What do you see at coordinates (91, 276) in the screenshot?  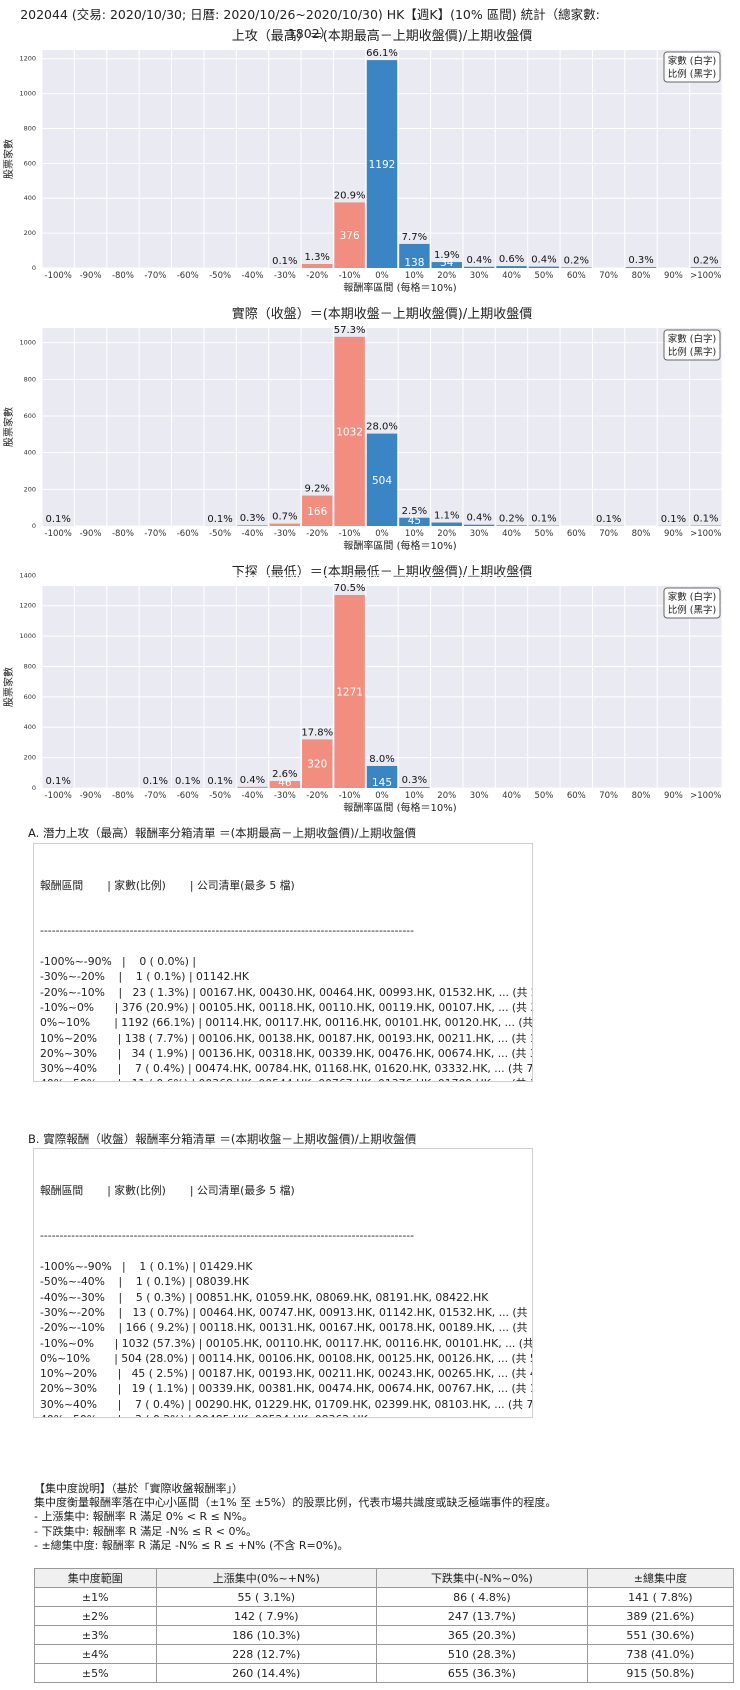 I see `x-tick-label: -90%` at bounding box center [91, 276].